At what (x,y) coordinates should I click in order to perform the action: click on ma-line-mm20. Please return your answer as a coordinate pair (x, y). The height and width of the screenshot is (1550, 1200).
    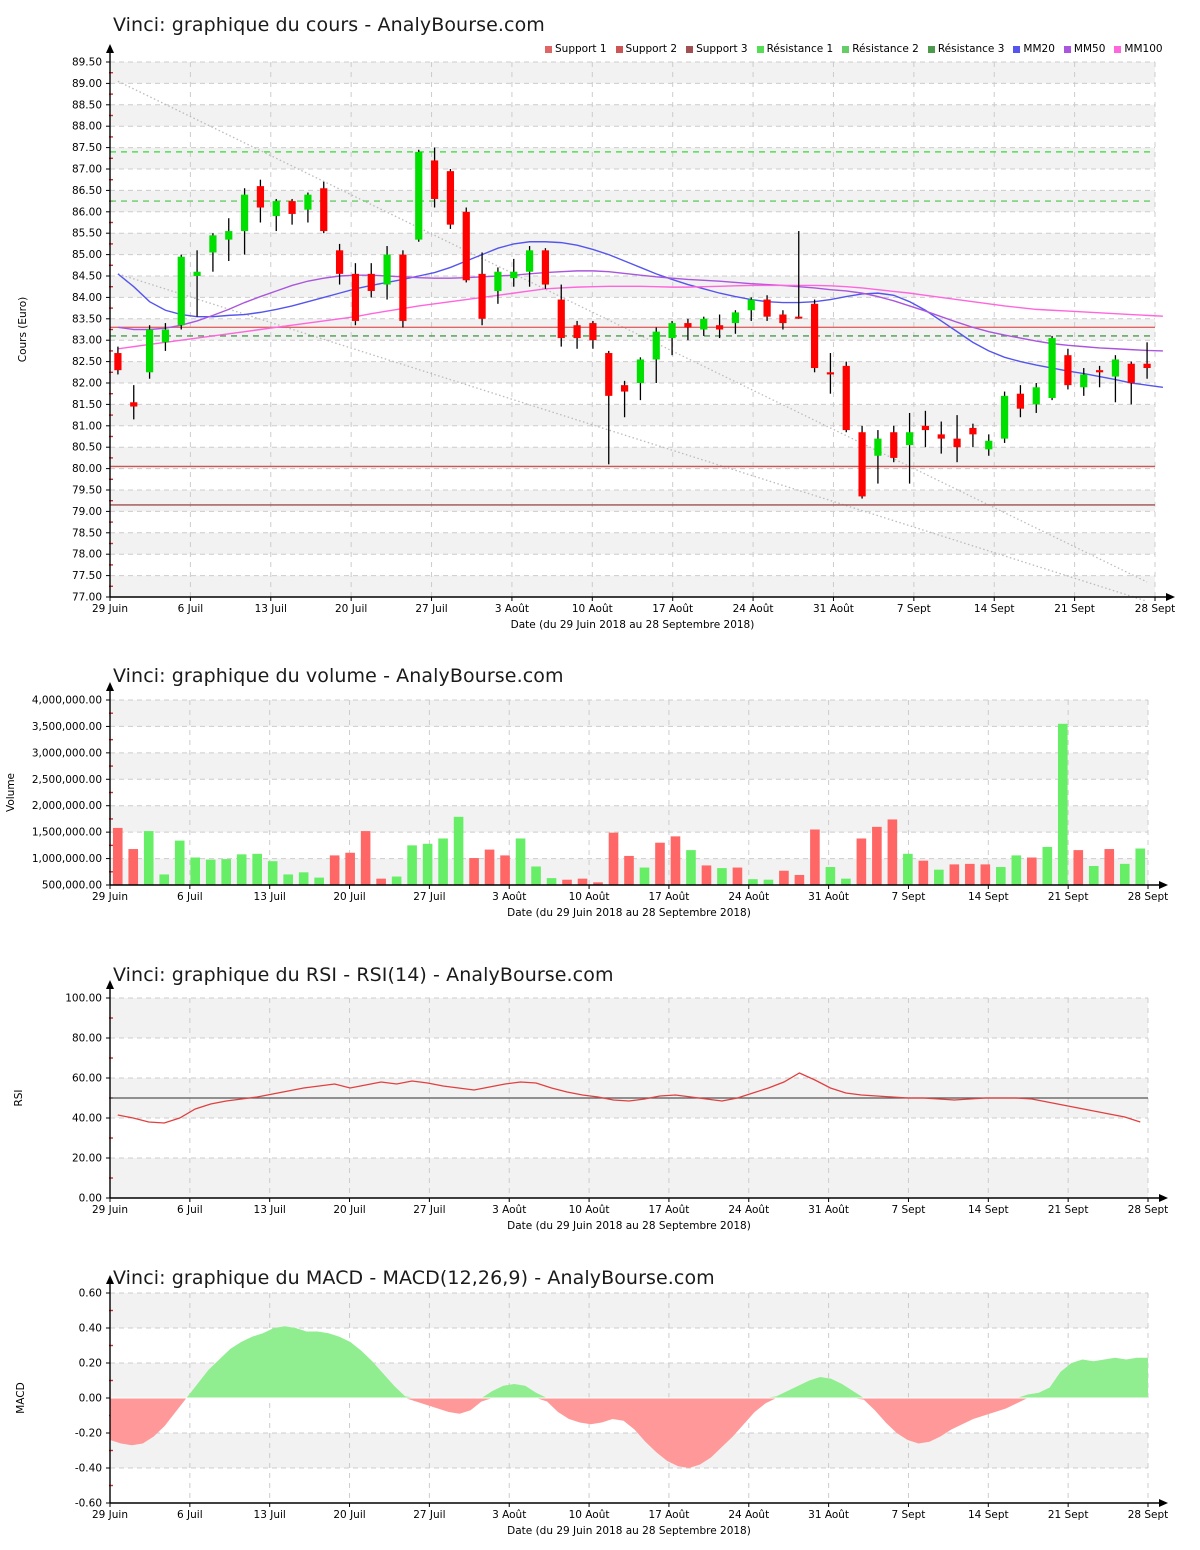
    Looking at the image, I should click on (640, 314).